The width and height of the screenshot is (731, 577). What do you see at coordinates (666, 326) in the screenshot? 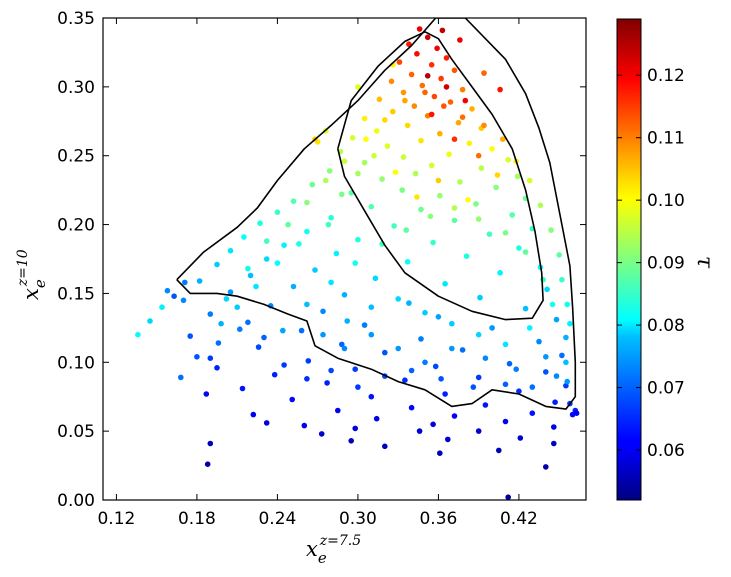
I see `colorbar-tick-label: 0.08` at bounding box center [666, 326].